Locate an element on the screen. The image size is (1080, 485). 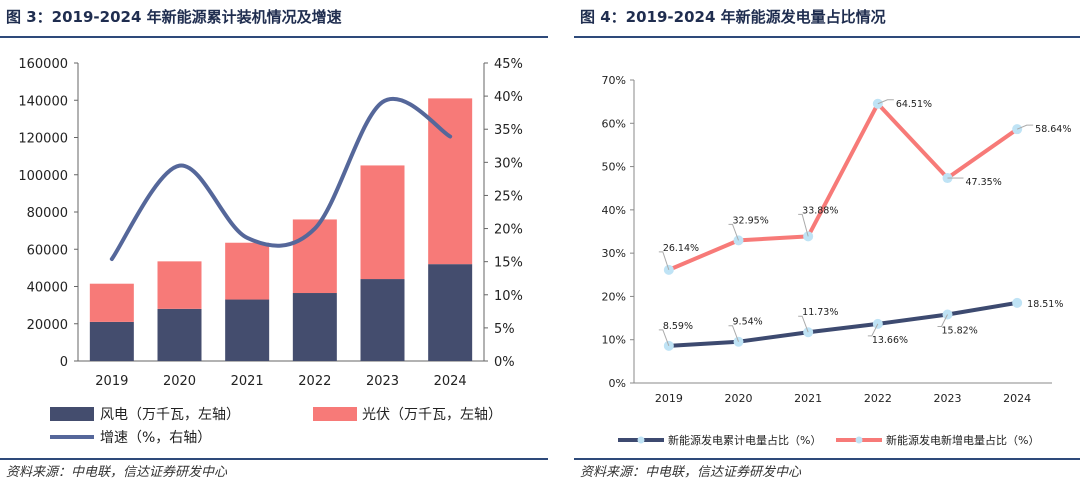
figure-4-source: 资料来源：中电联，信达证券研发中心 is located at coordinates (691, 472).